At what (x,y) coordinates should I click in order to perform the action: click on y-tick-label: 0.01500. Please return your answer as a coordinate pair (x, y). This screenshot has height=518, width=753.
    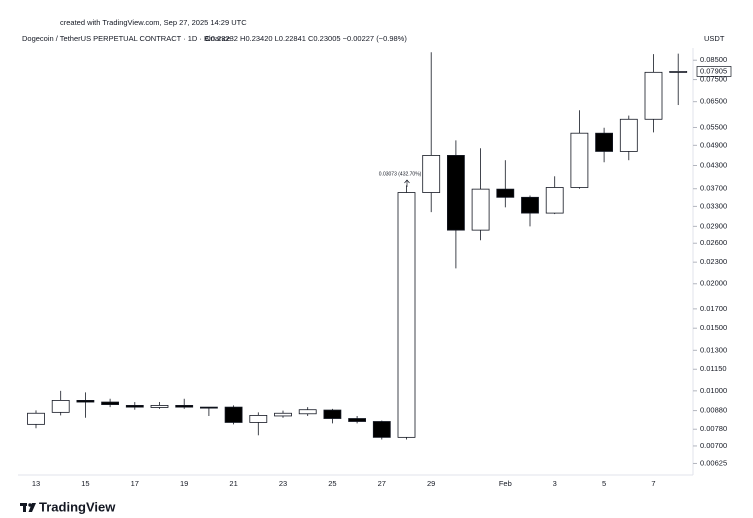
    Looking at the image, I should click on (713, 327).